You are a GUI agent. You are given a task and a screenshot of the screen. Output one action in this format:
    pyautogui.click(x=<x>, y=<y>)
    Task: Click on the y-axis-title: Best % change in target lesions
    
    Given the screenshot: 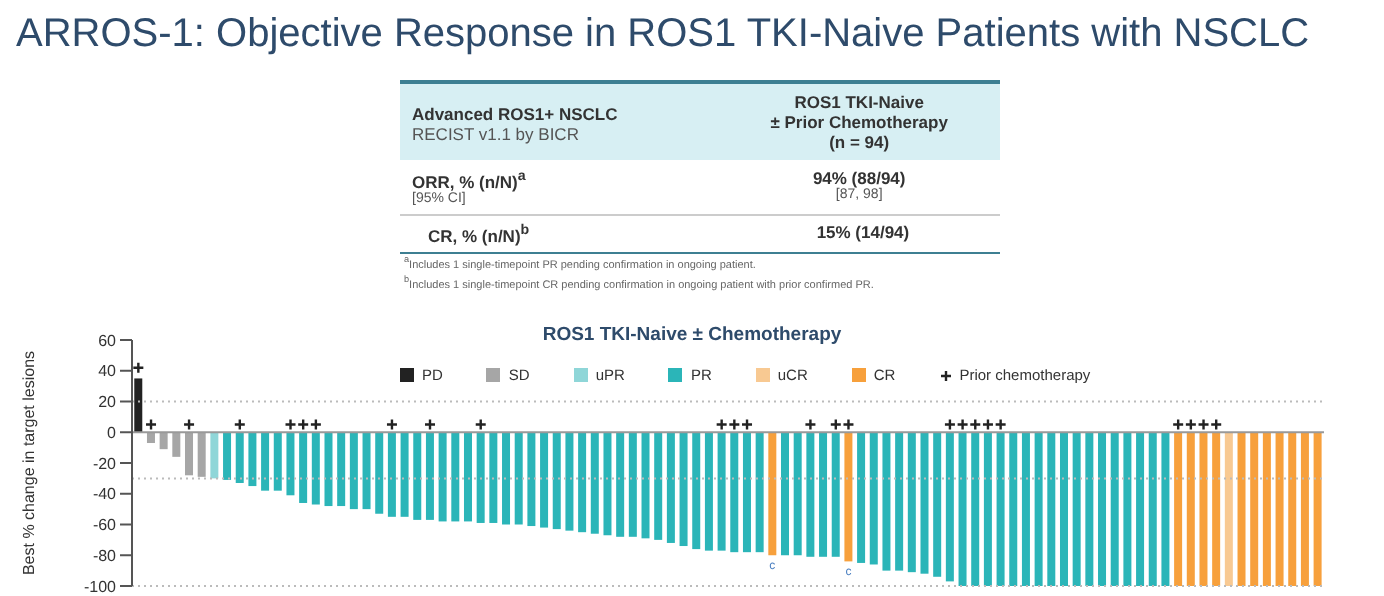 What is the action you would take?
    pyautogui.click(x=28, y=463)
    